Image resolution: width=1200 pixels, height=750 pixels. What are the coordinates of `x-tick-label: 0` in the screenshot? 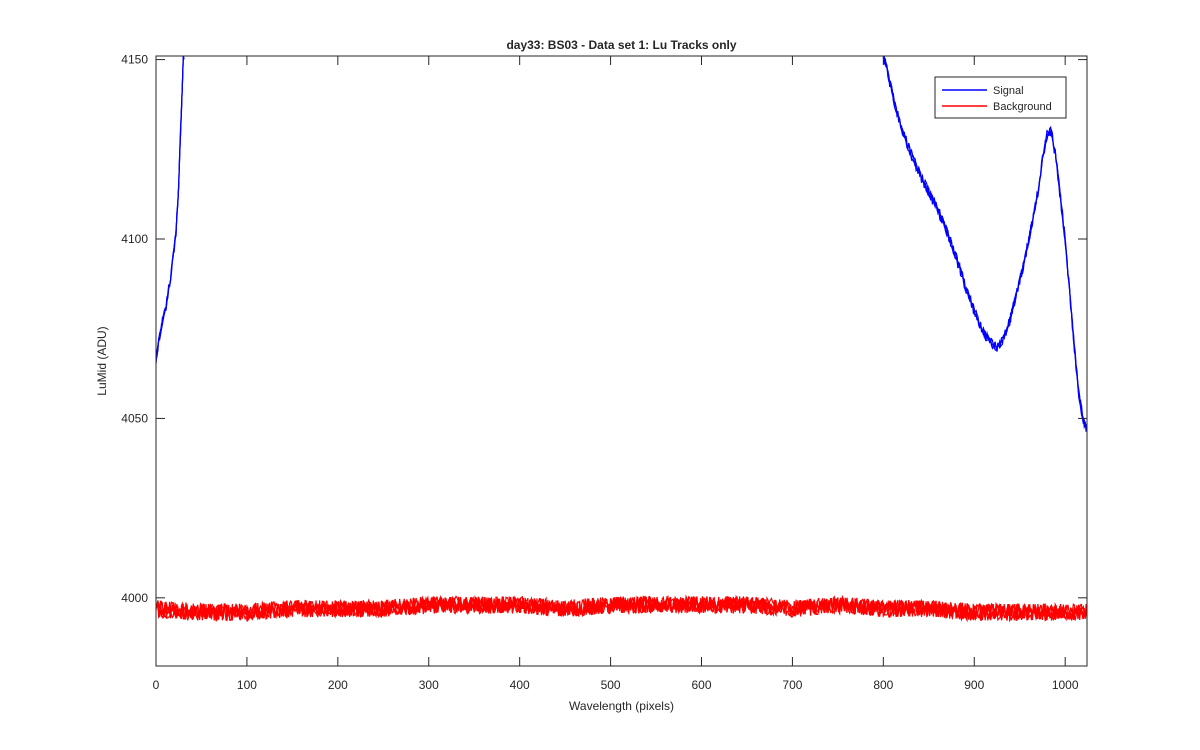 It's located at (156, 685).